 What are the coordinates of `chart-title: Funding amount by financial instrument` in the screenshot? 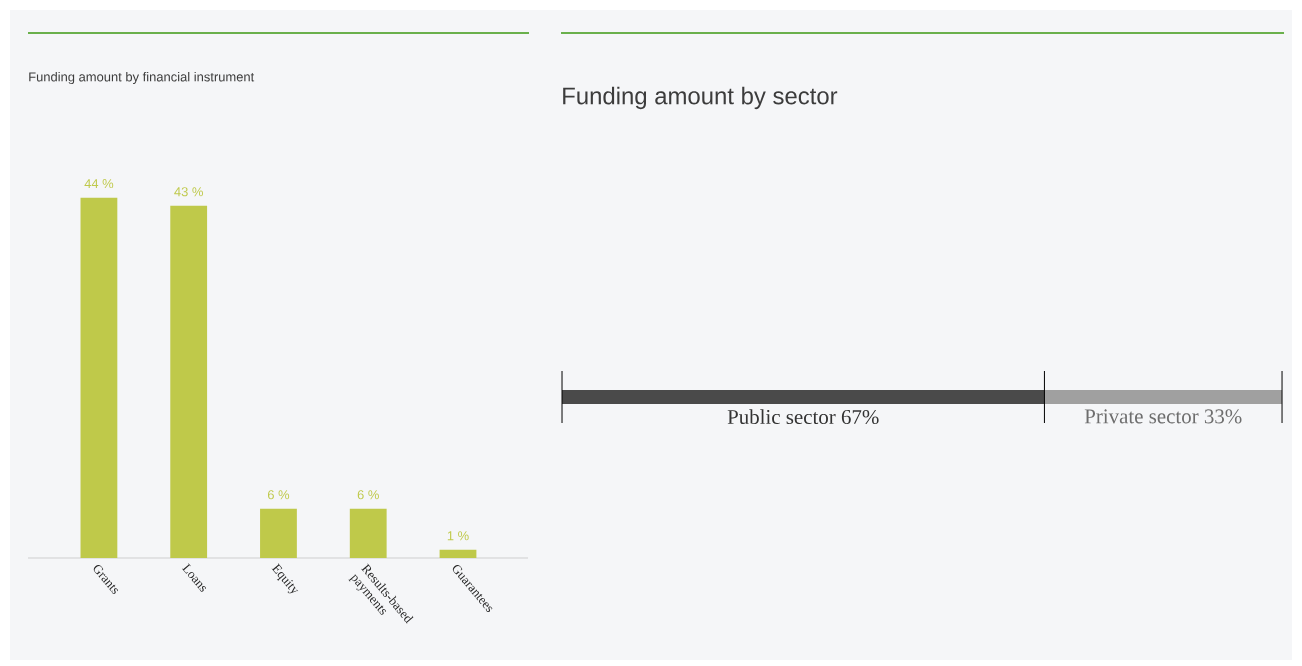 It's located at (142, 78).